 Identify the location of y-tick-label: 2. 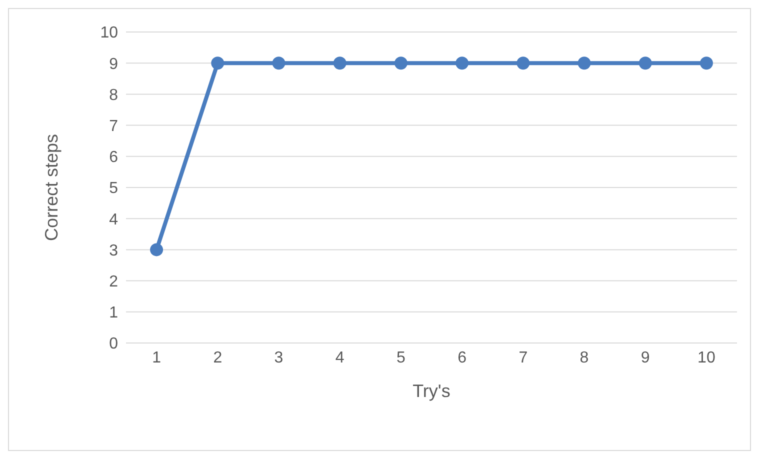
(113, 281).